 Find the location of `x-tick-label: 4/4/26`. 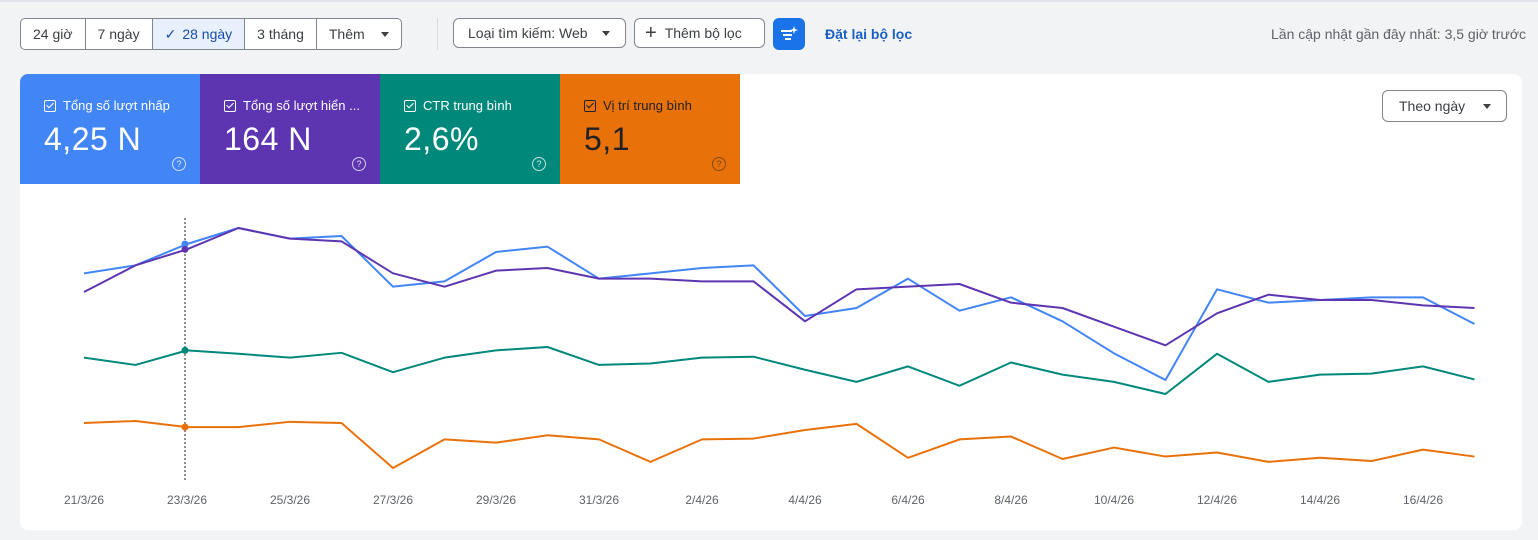

x-tick-label: 4/4/26 is located at coordinates (805, 500).